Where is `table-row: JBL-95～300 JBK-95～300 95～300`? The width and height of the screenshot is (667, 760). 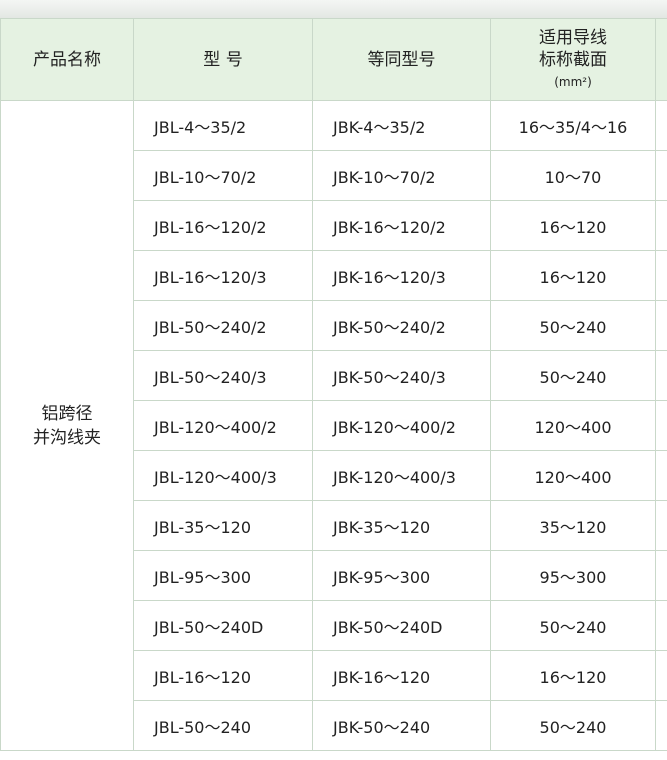 table-row: JBL-95～300 JBK-95～300 95～300 is located at coordinates (334, 575).